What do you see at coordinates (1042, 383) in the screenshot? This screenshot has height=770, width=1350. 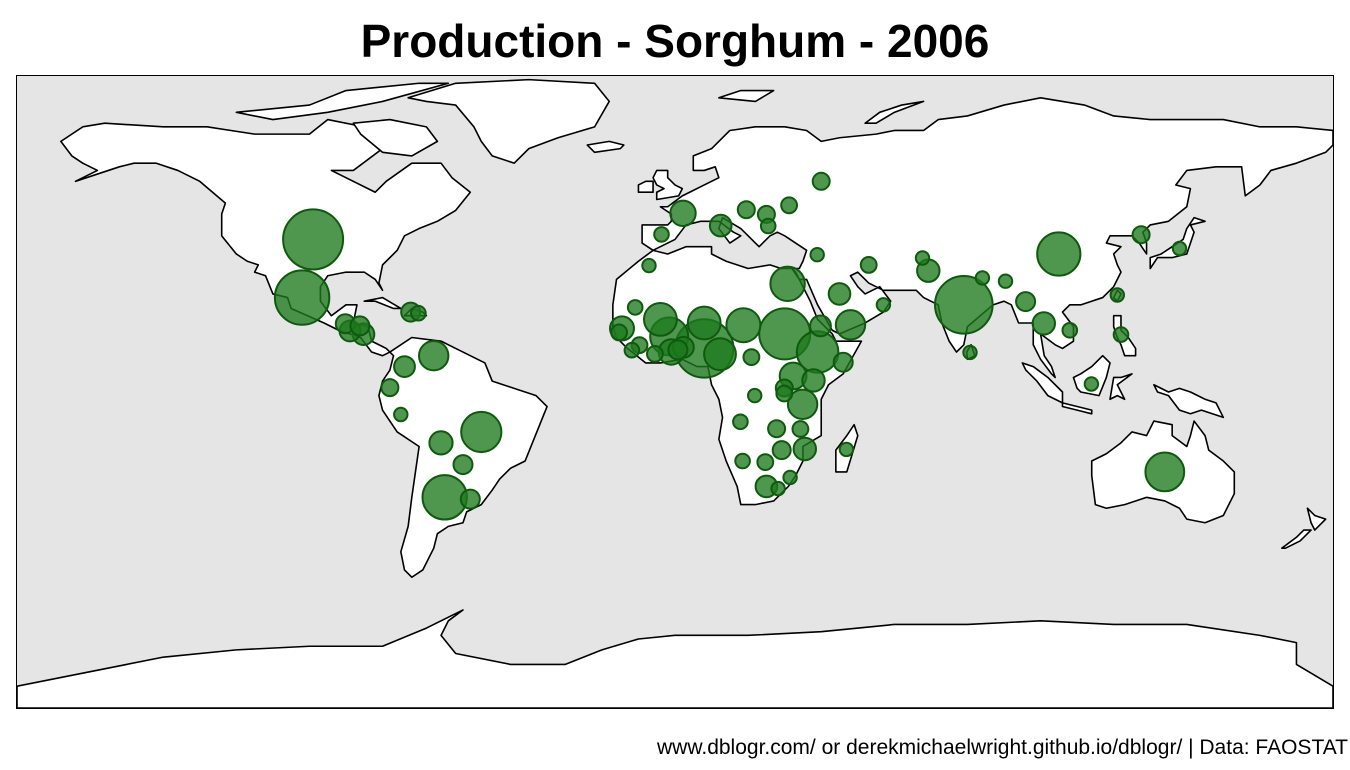 I see `landmass-sumatra` at bounding box center [1042, 383].